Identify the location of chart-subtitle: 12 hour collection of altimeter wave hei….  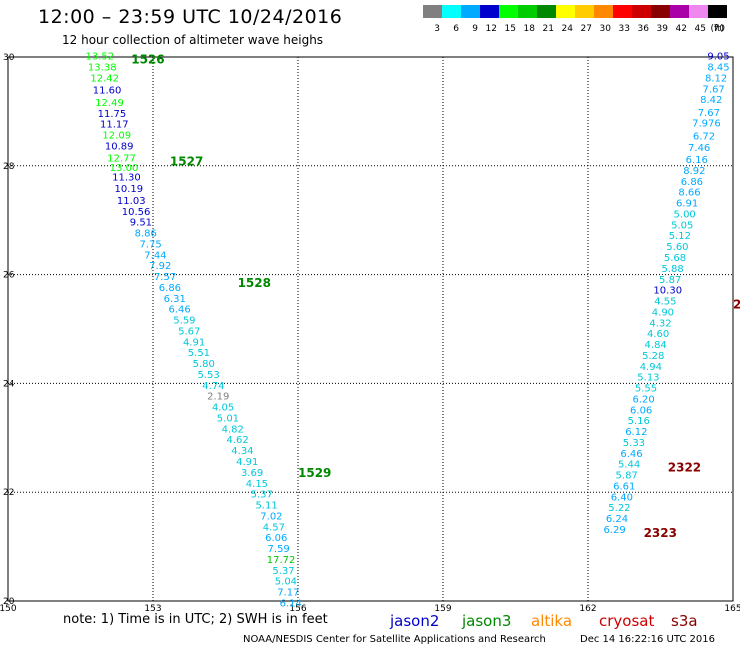
(193, 40).